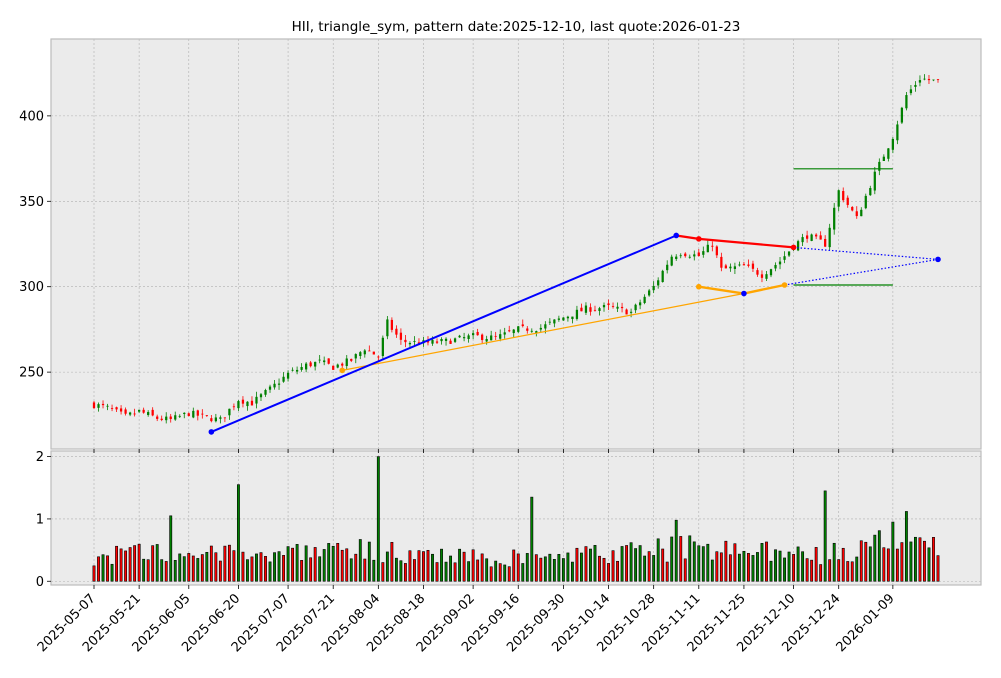 This screenshot has width=1001, height=678. Describe the element at coordinates (40, 582) in the screenshot. I see `volume-tick-label: 0` at that location.